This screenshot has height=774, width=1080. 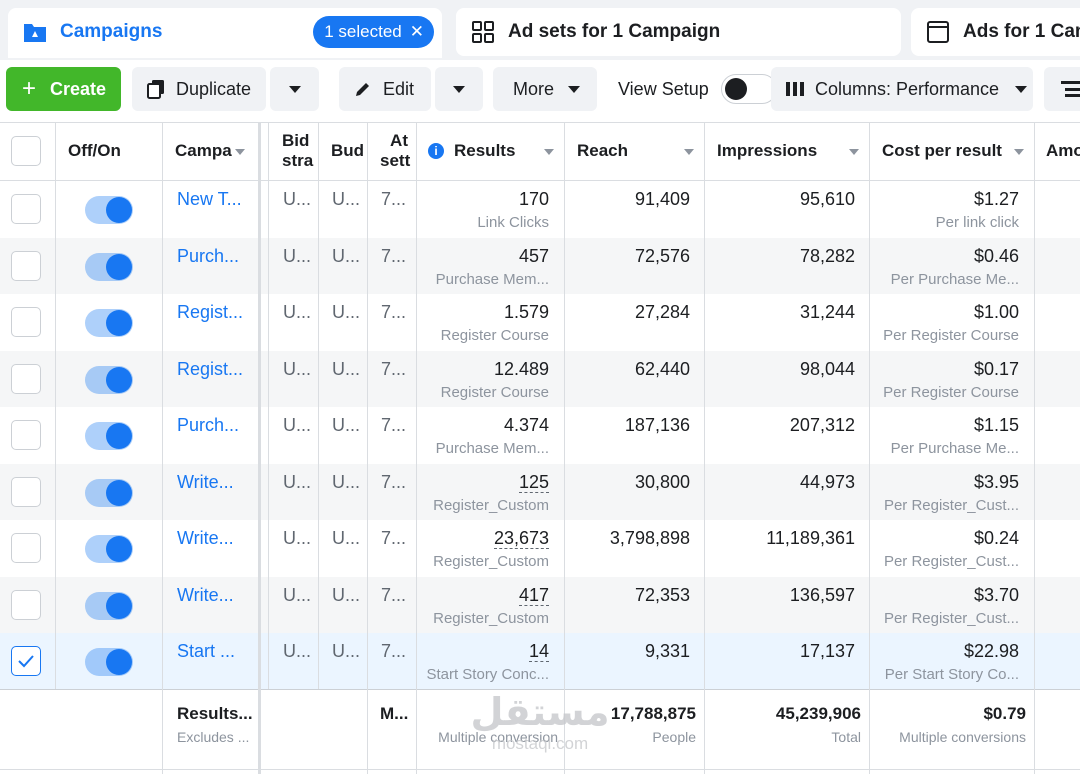 I want to click on impressions-value: 98,044, so click(x=827, y=368).